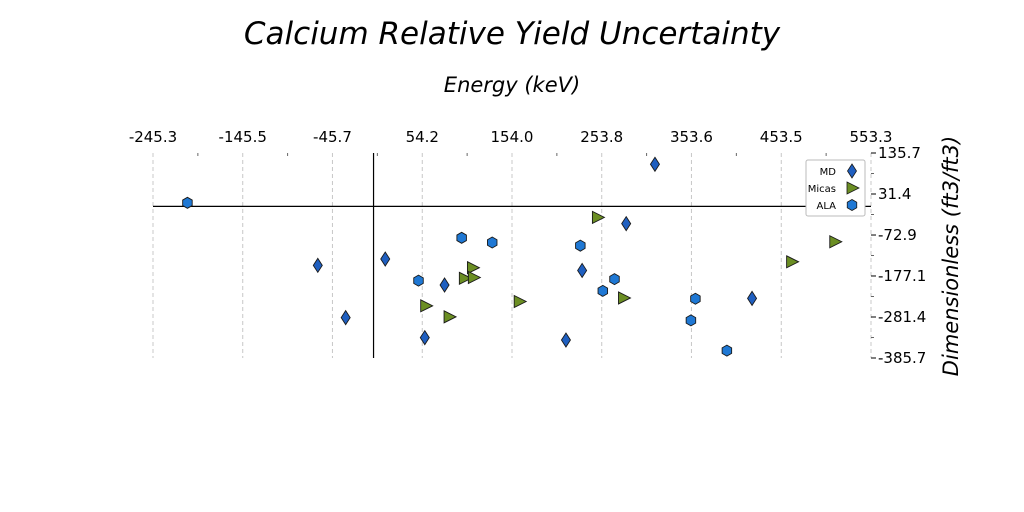  I want to click on x-axis-label: Energy (keV), so click(512, 85).